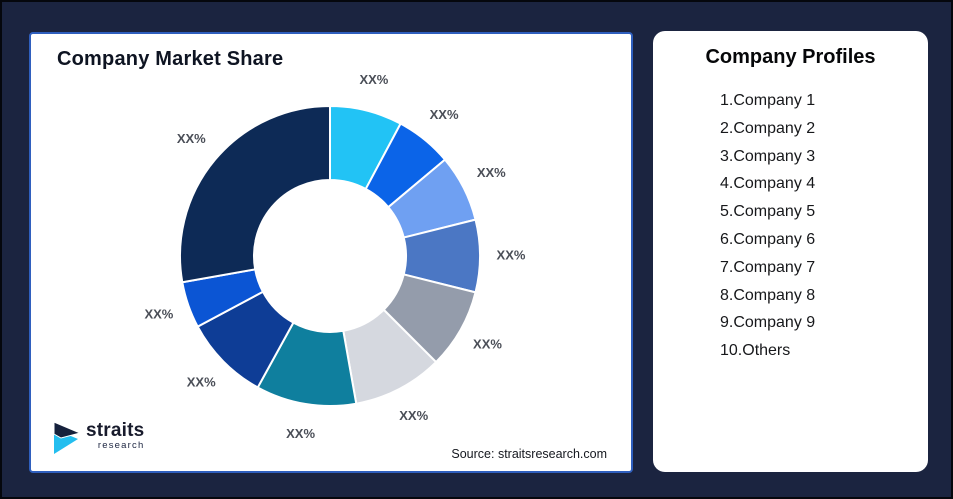 The width and height of the screenshot is (953, 499). I want to click on logo-text: straits research, so click(115, 436).